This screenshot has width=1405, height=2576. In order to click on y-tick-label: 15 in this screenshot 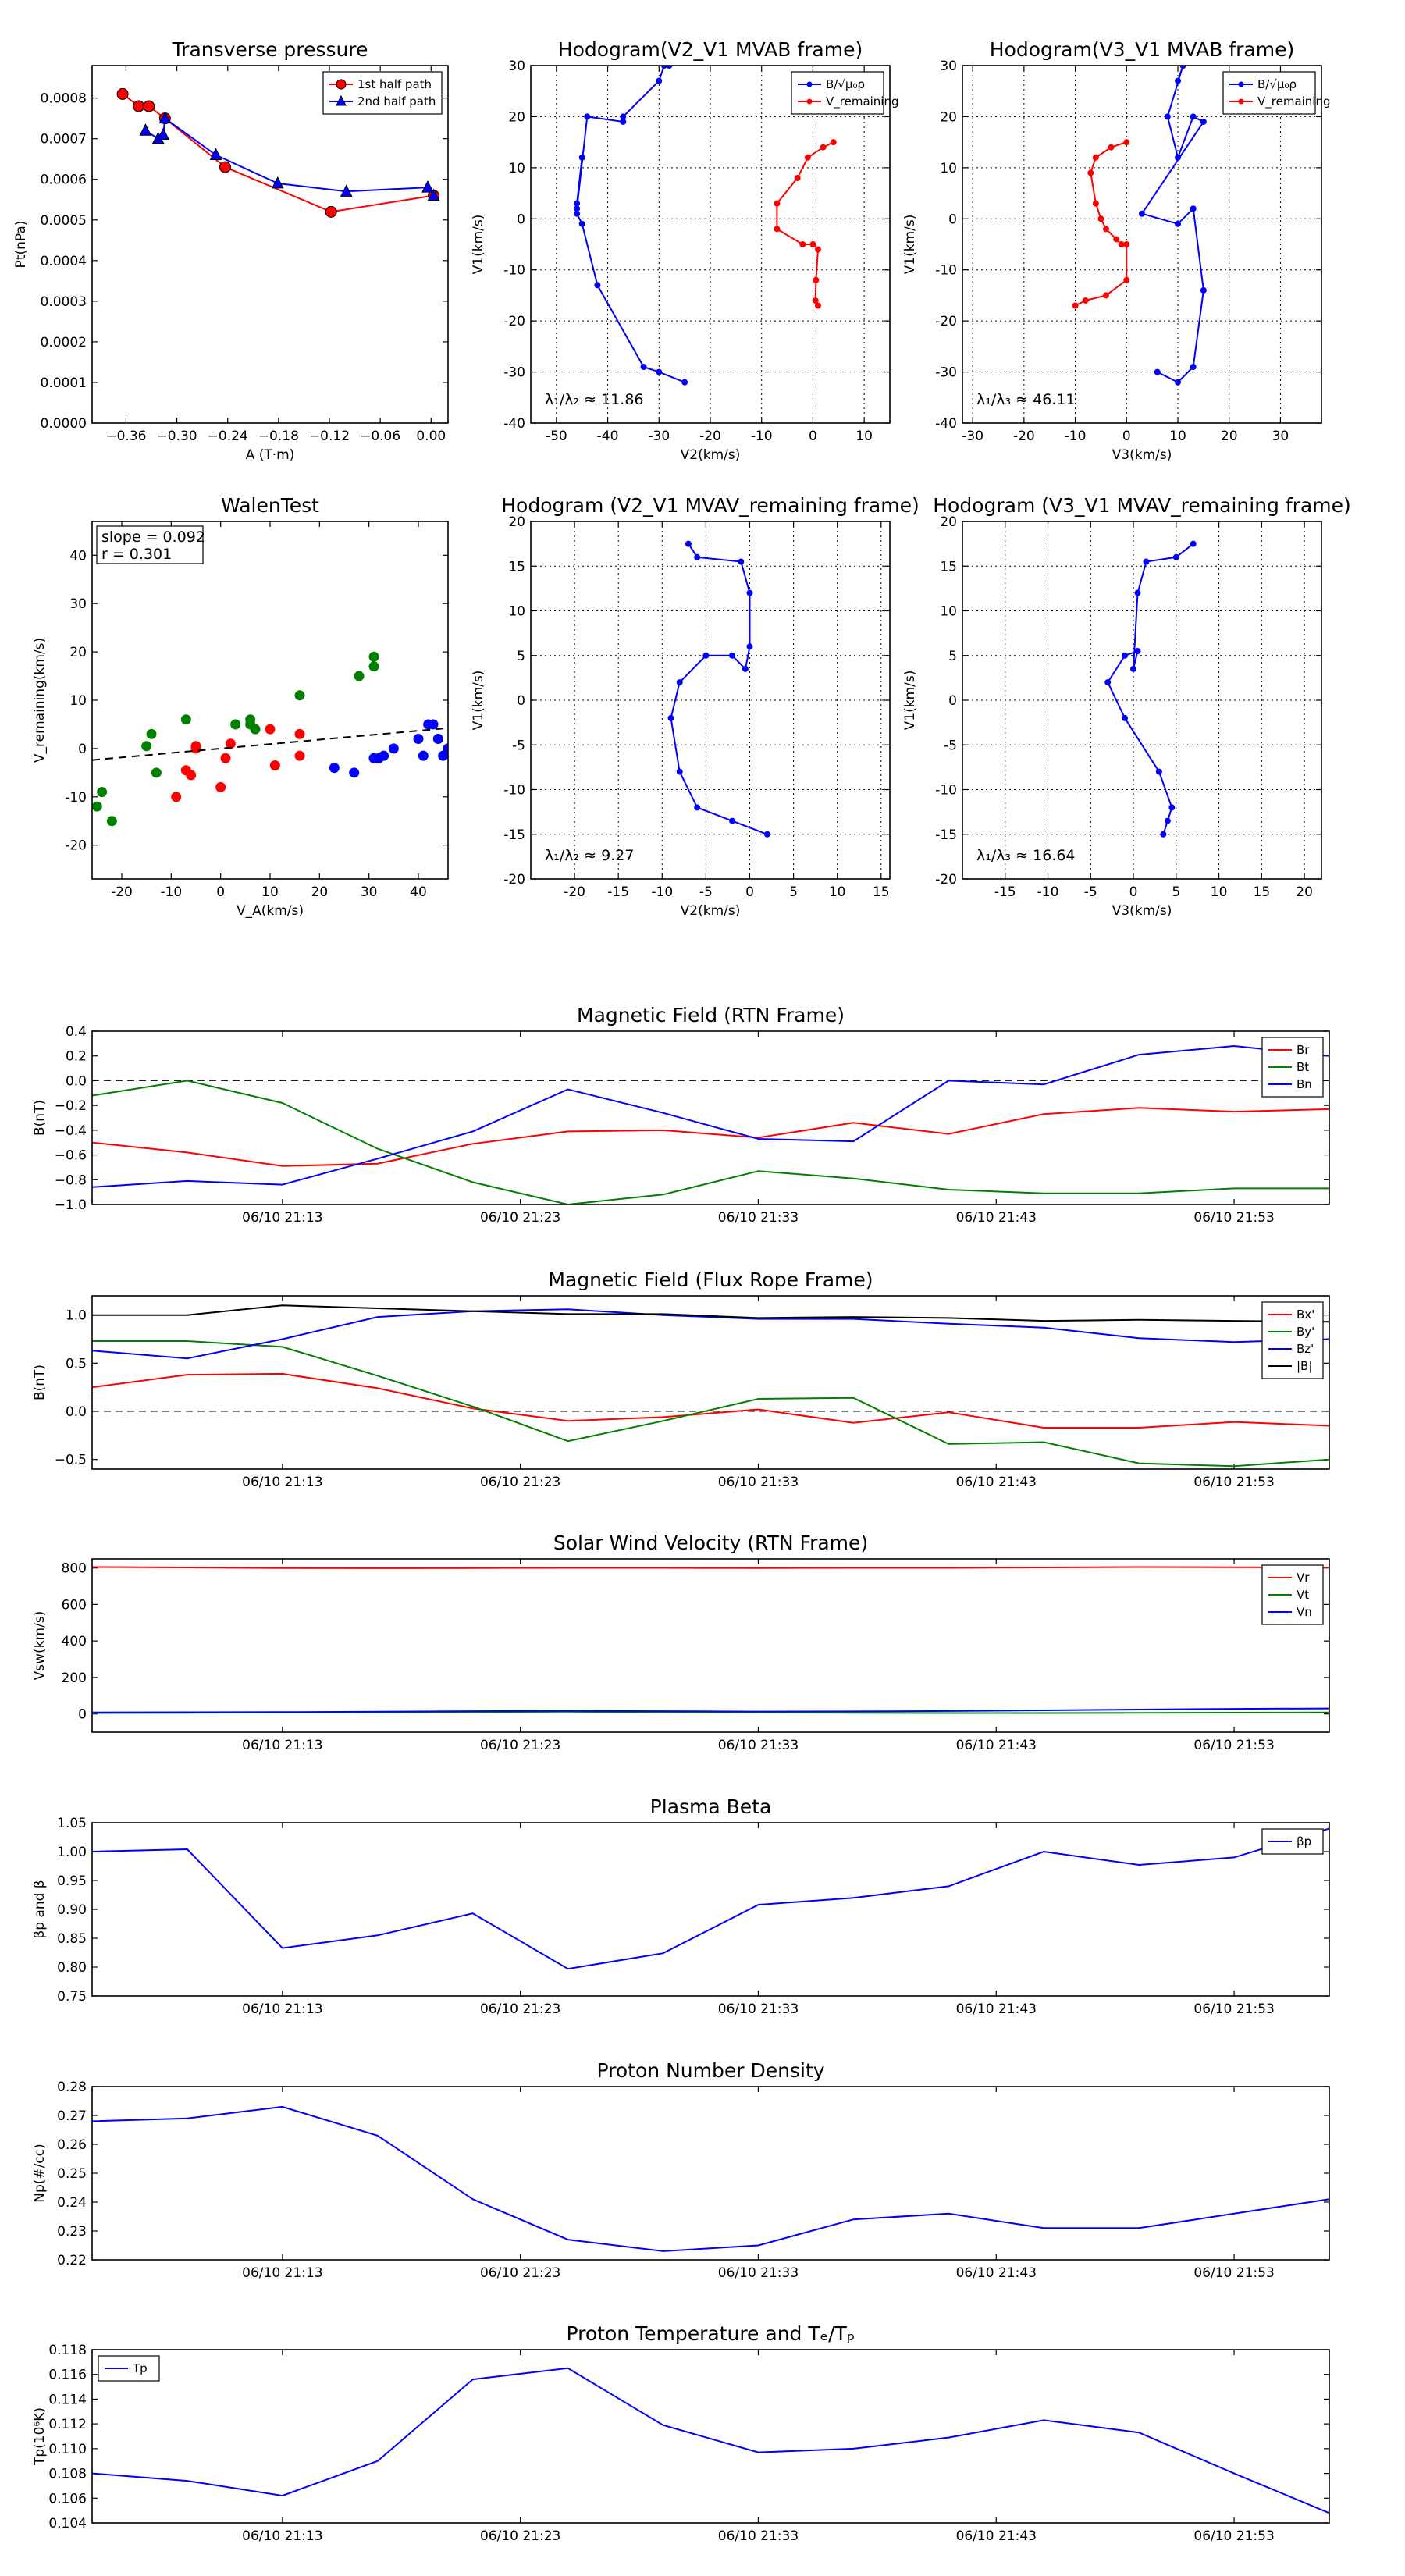, I will do `click(949, 567)`.